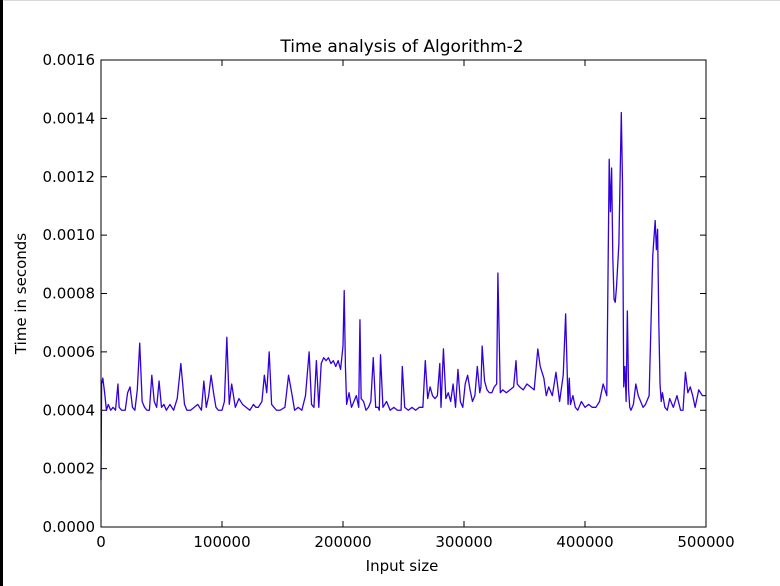 The image size is (780, 586). What do you see at coordinates (69, 410) in the screenshot?
I see `y-tick-label: 0.0004` at bounding box center [69, 410].